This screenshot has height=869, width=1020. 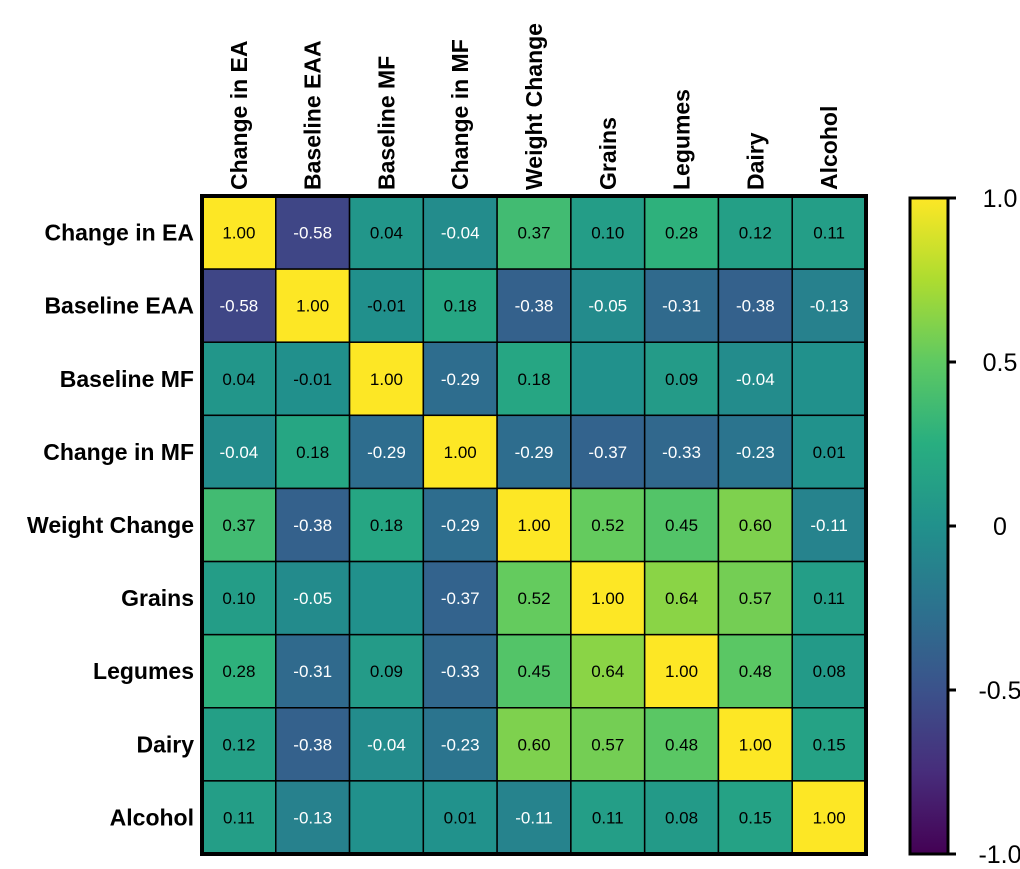 I want to click on row-label: Change in EA, so click(x=119, y=233).